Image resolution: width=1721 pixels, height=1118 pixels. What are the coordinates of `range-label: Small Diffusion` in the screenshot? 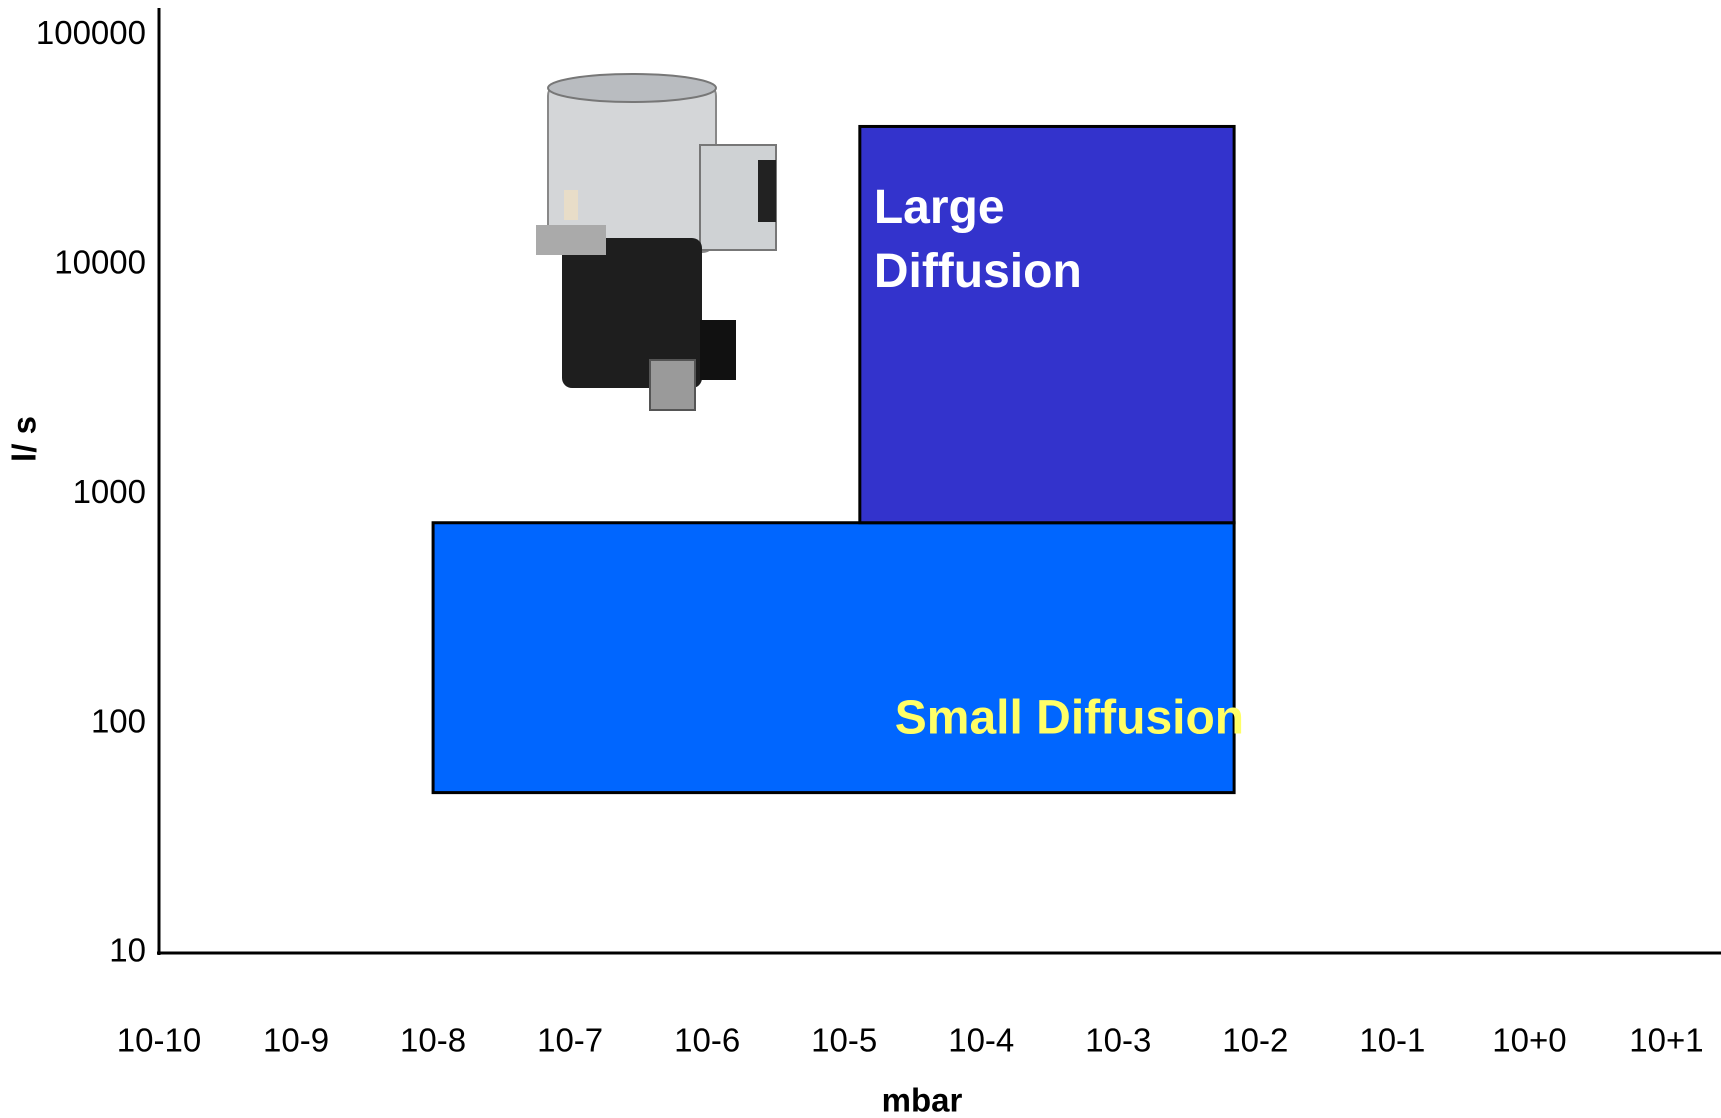 It's located at (1069, 717).